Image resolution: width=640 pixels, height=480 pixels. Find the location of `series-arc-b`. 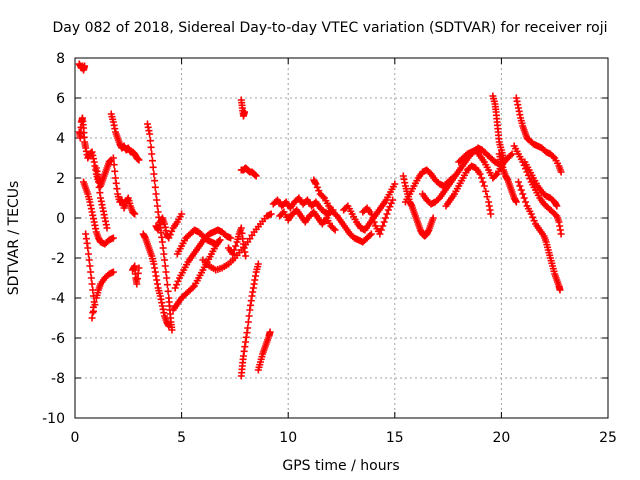

series-arc-b is located at coordinates (98, 213).